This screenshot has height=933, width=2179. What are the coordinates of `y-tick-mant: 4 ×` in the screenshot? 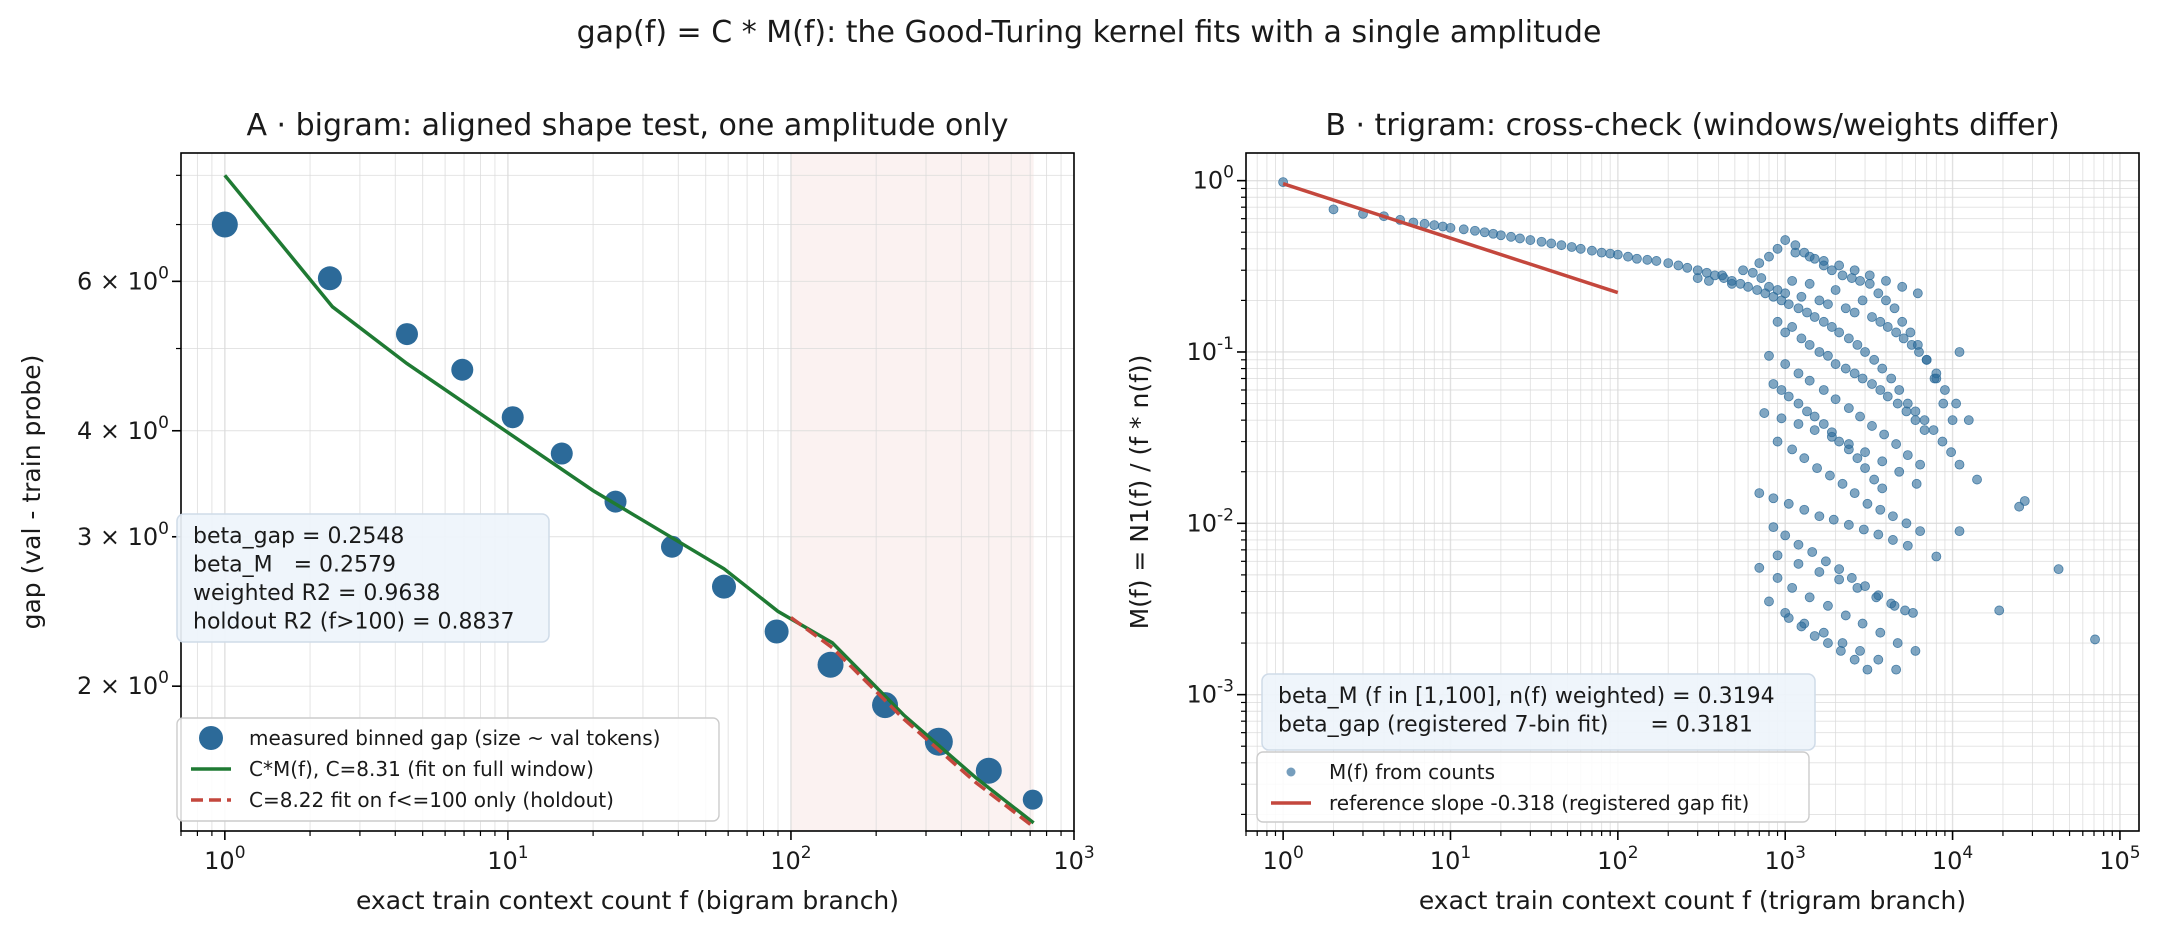 It's located at (102, 431).